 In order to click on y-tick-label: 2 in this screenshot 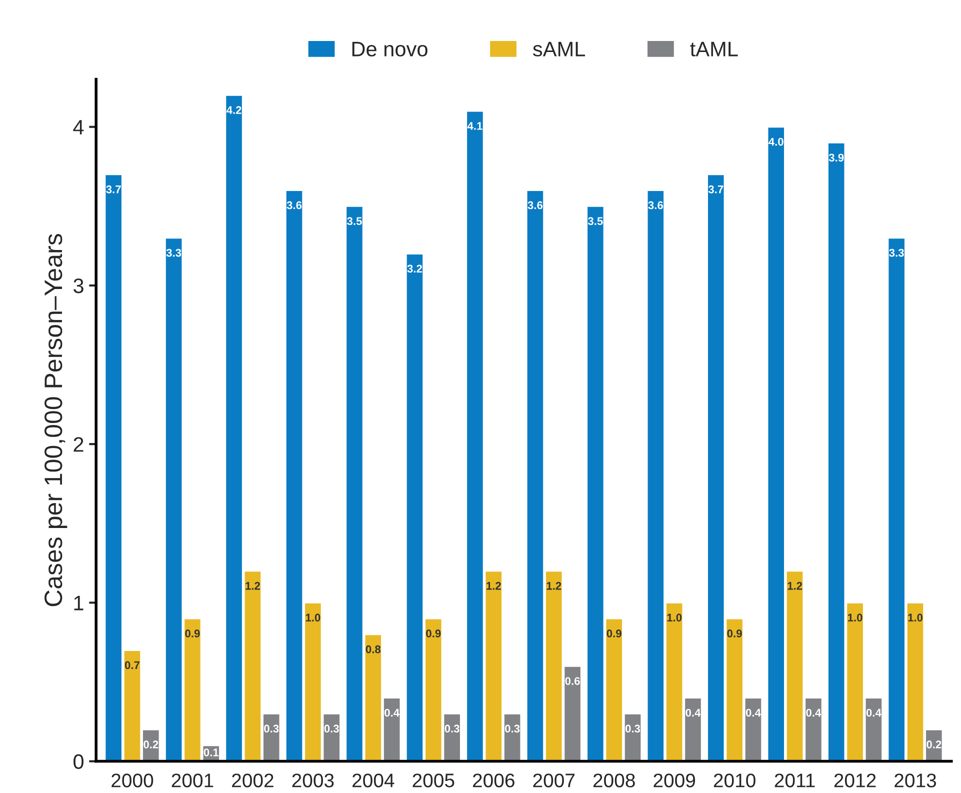, I will do `click(79, 444)`.